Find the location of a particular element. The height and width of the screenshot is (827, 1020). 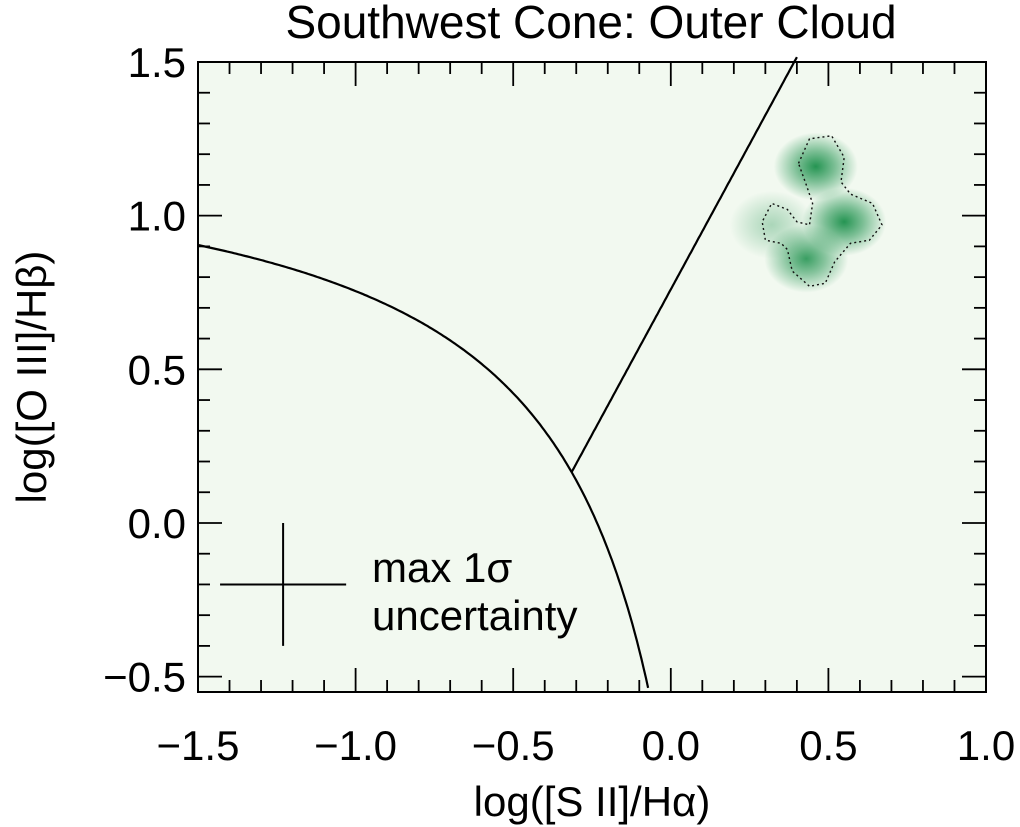

y-tick-label: −0.5 is located at coordinates (144, 677).